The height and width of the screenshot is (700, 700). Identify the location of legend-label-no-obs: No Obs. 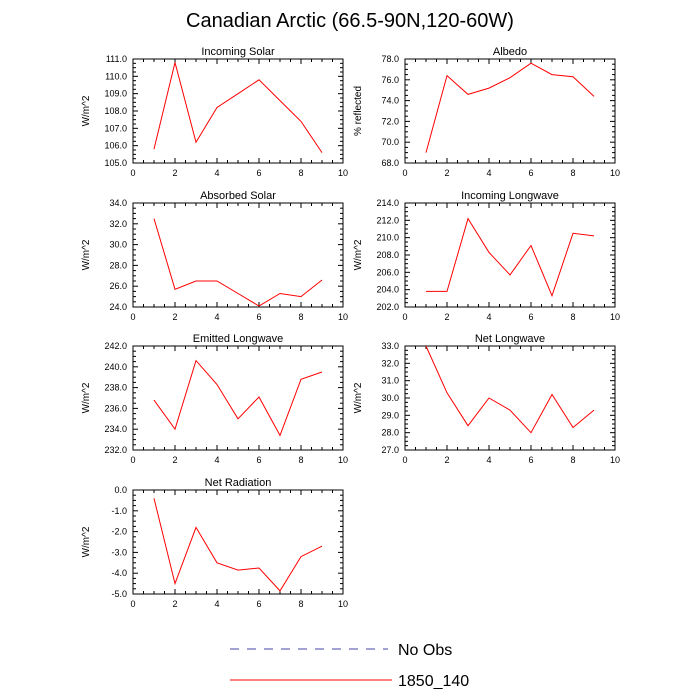
(425, 650).